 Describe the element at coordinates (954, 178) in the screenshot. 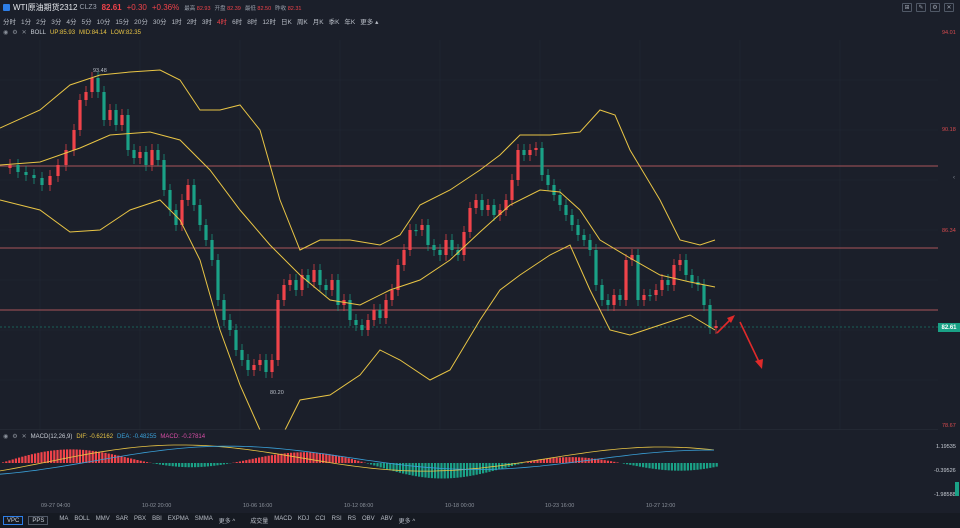

I see `collapse-arrow-icon: ‹` at that location.